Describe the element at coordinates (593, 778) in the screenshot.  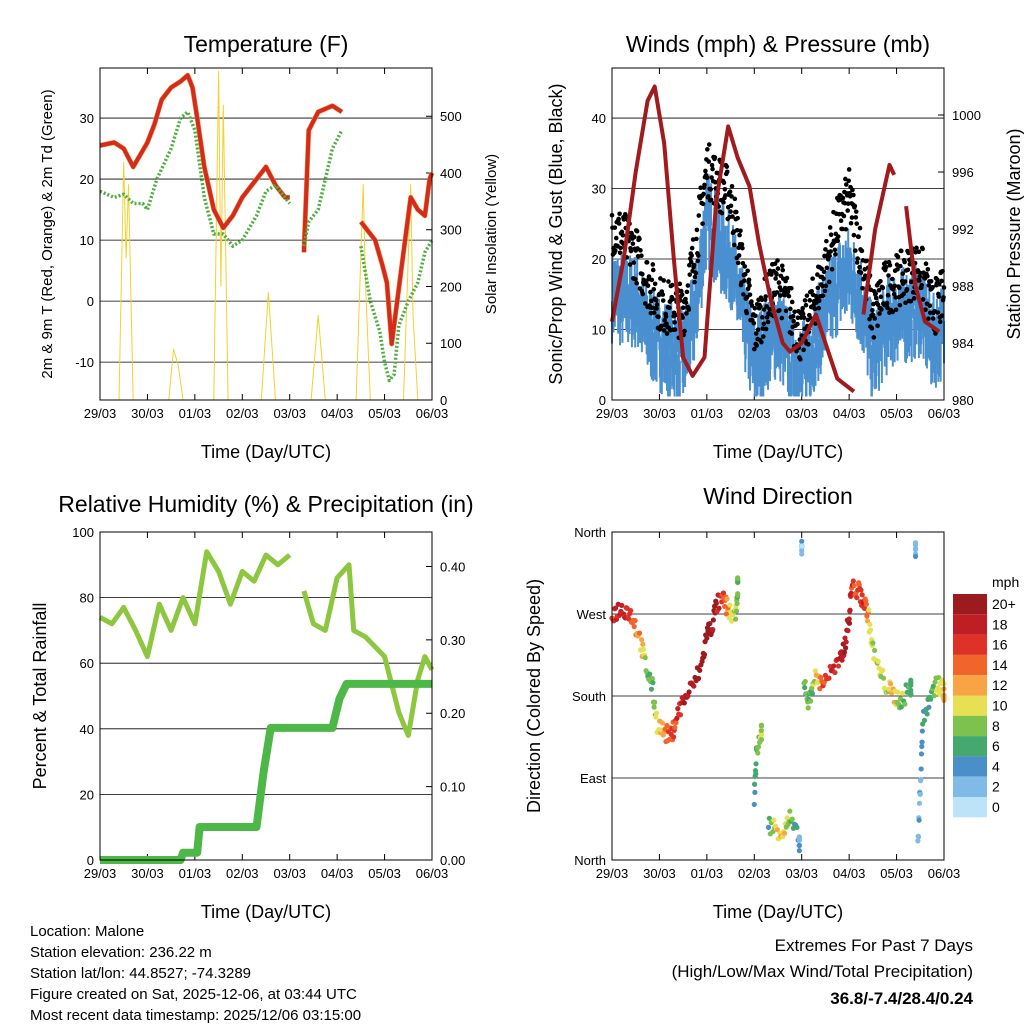
I see `y-tick-label: East` at that location.